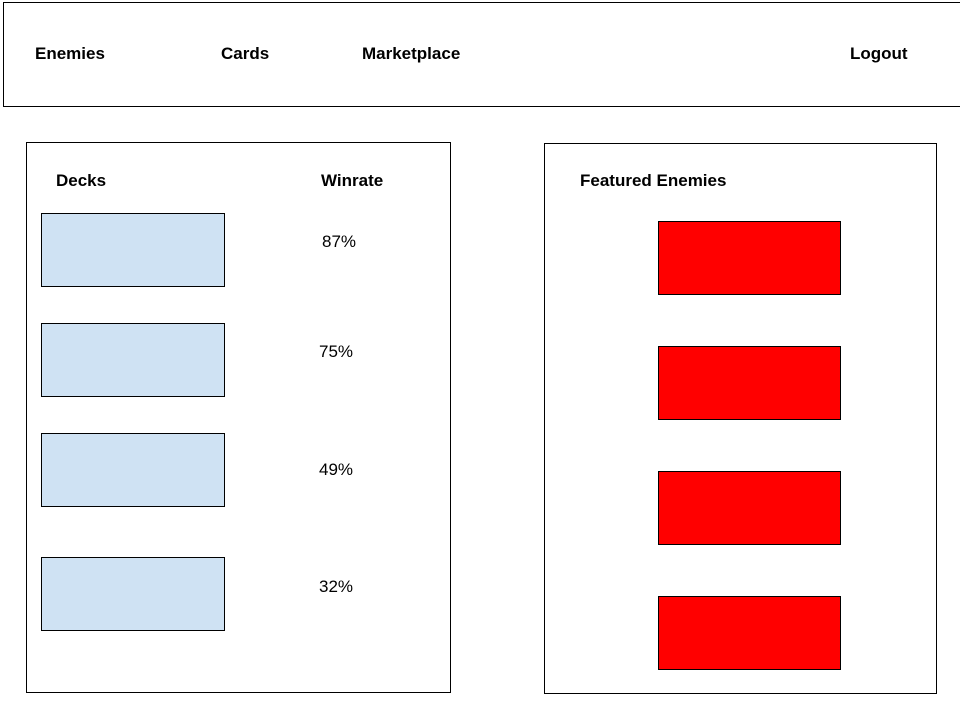  What do you see at coordinates (653, 180) in the screenshot?
I see `featured-enemies-heading: Featured Enemies` at bounding box center [653, 180].